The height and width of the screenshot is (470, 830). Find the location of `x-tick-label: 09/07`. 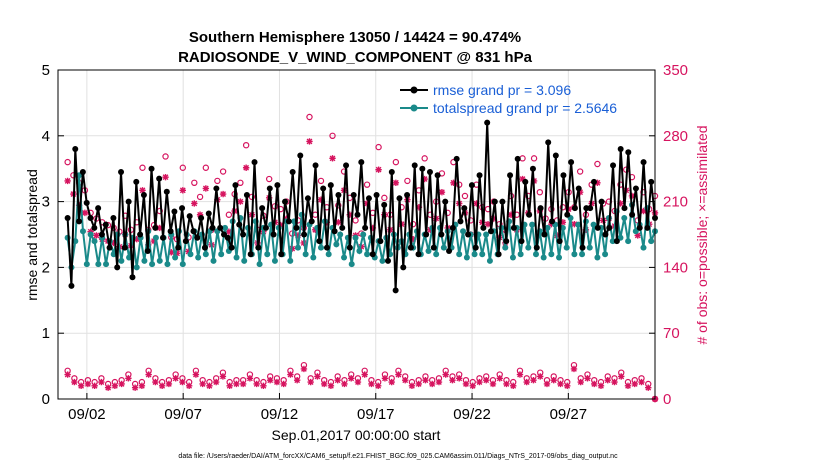

x-tick-label: 09/07 is located at coordinates (183, 414).